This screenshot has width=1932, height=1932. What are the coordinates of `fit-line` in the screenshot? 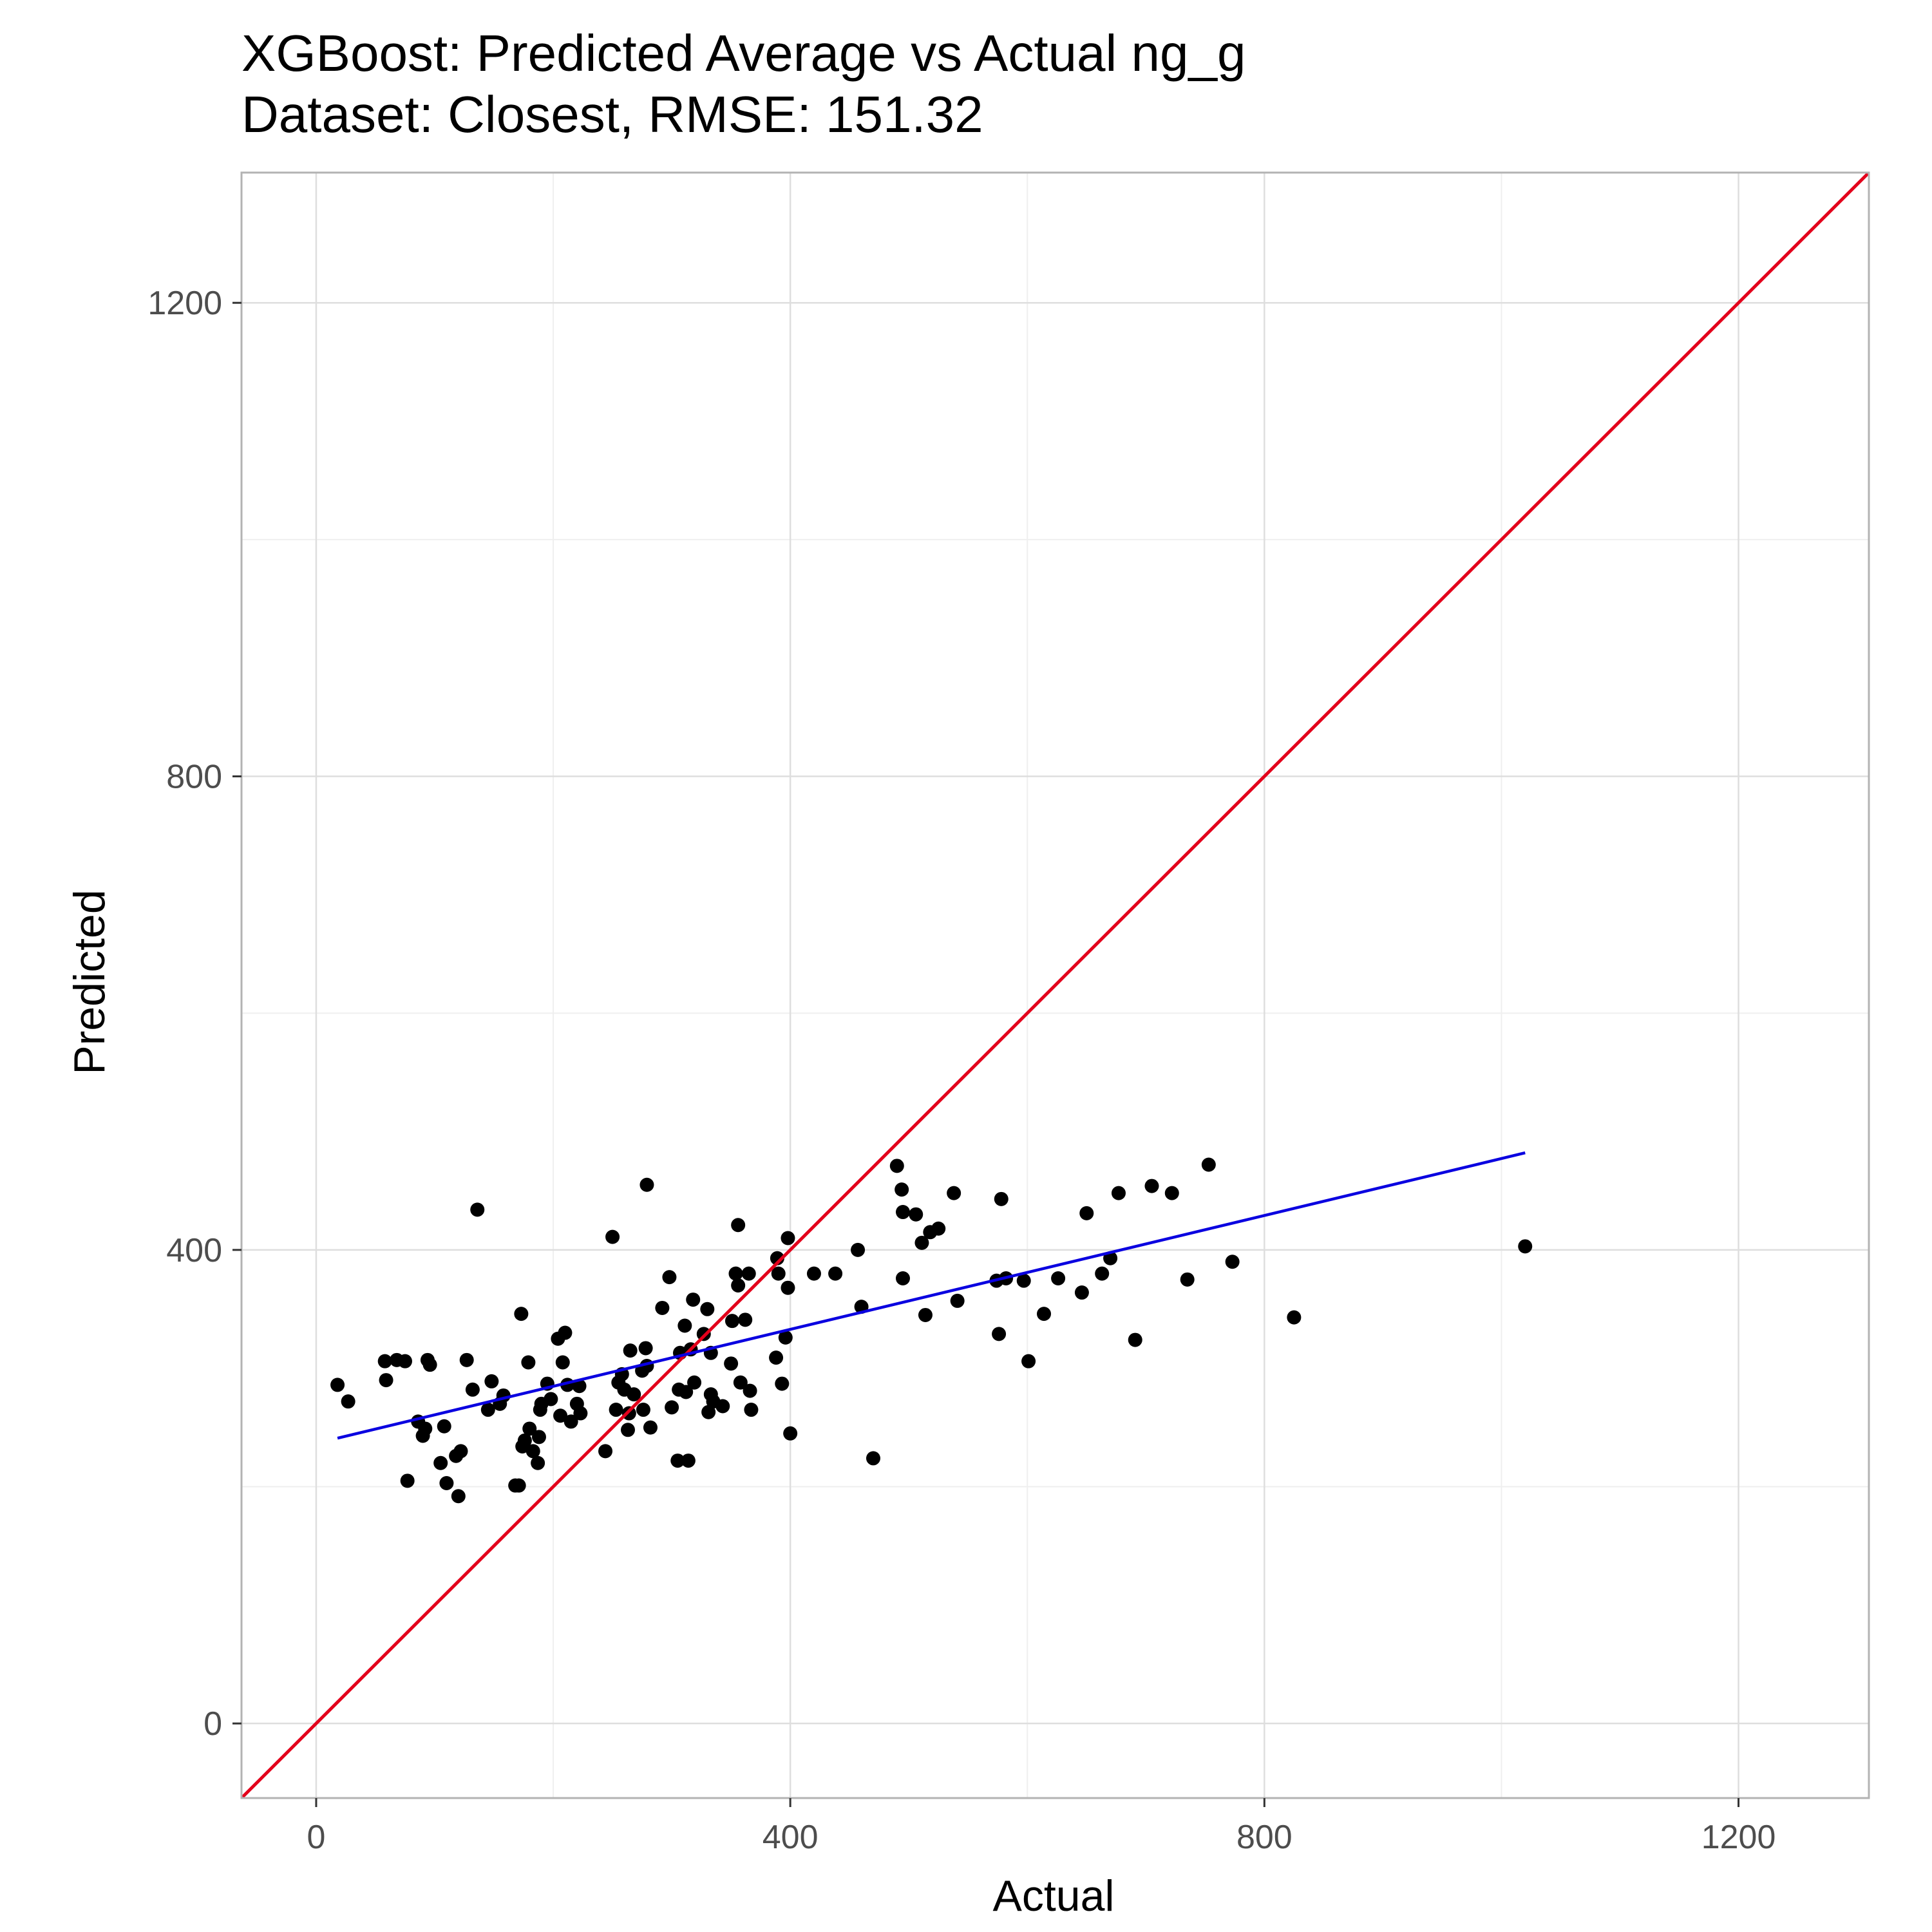 It's located at (932, 1295).